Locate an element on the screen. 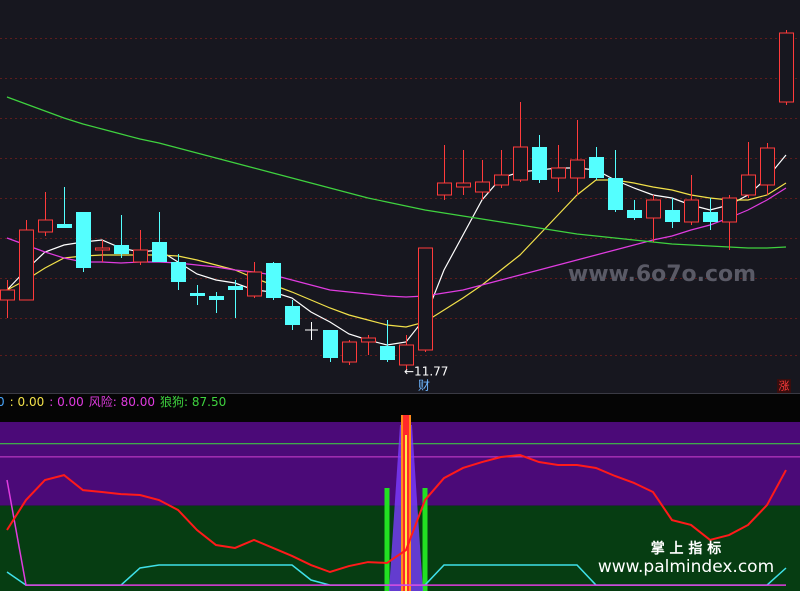 This screenshot has width=800, height=591. marker-zhang: 涨 is located at coordinates (784, 386).